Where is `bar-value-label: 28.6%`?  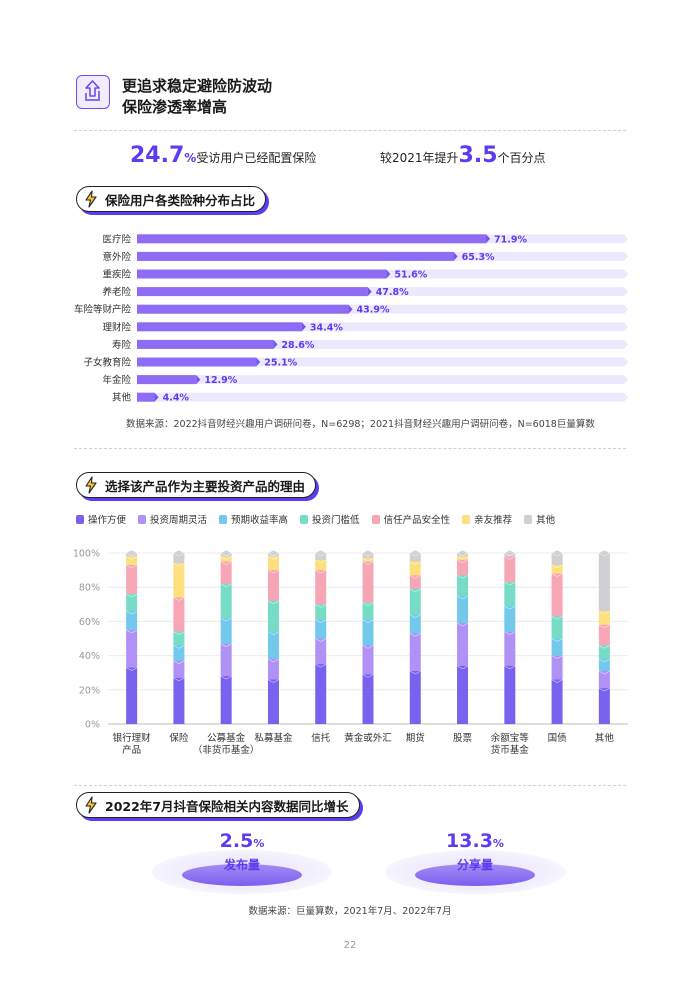 bar-value-label: 28.6% is located at coordinates (297, 345).